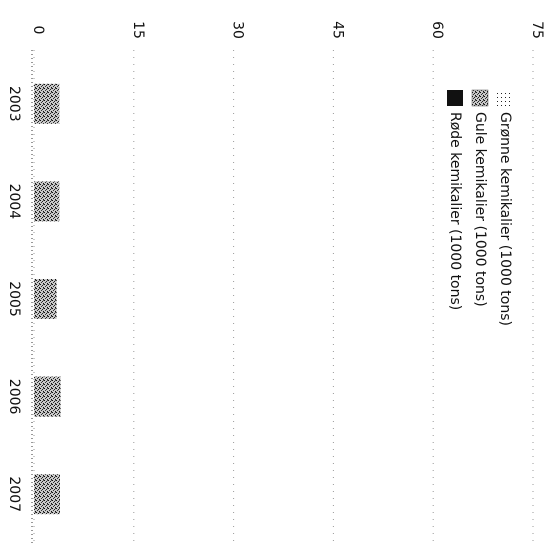 The image size is (547, 548). I want to click on value-tick-label: 45, so click(337, 30).